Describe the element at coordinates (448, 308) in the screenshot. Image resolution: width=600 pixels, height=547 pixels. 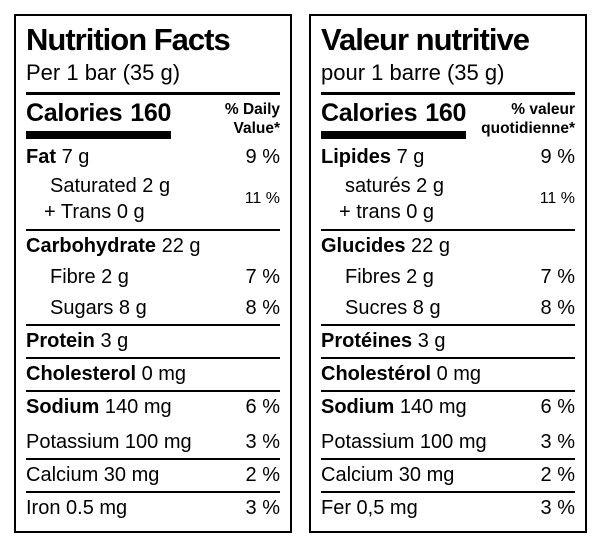
I see `row-sugars: Sucres 8 g 8 %` at that location.